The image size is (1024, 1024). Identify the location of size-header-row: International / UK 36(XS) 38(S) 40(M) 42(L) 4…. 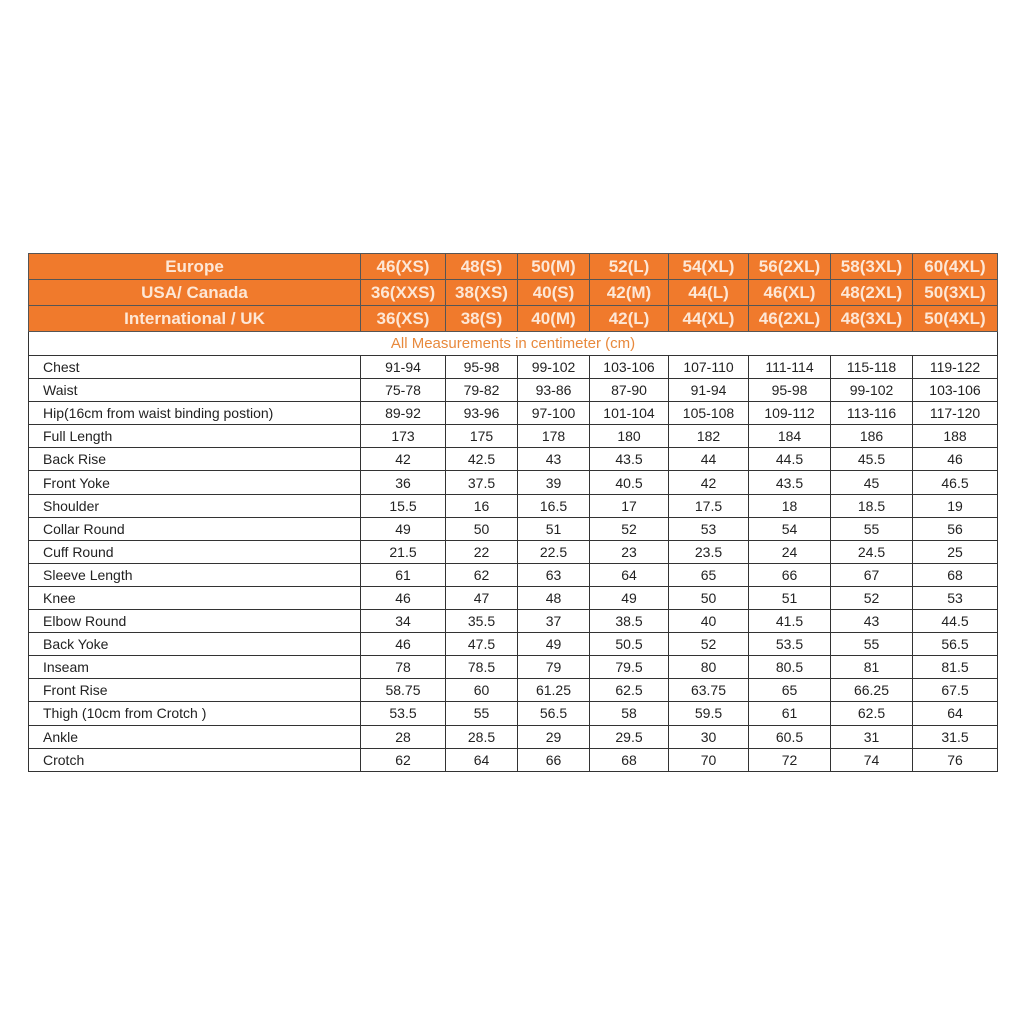
(513, 318).